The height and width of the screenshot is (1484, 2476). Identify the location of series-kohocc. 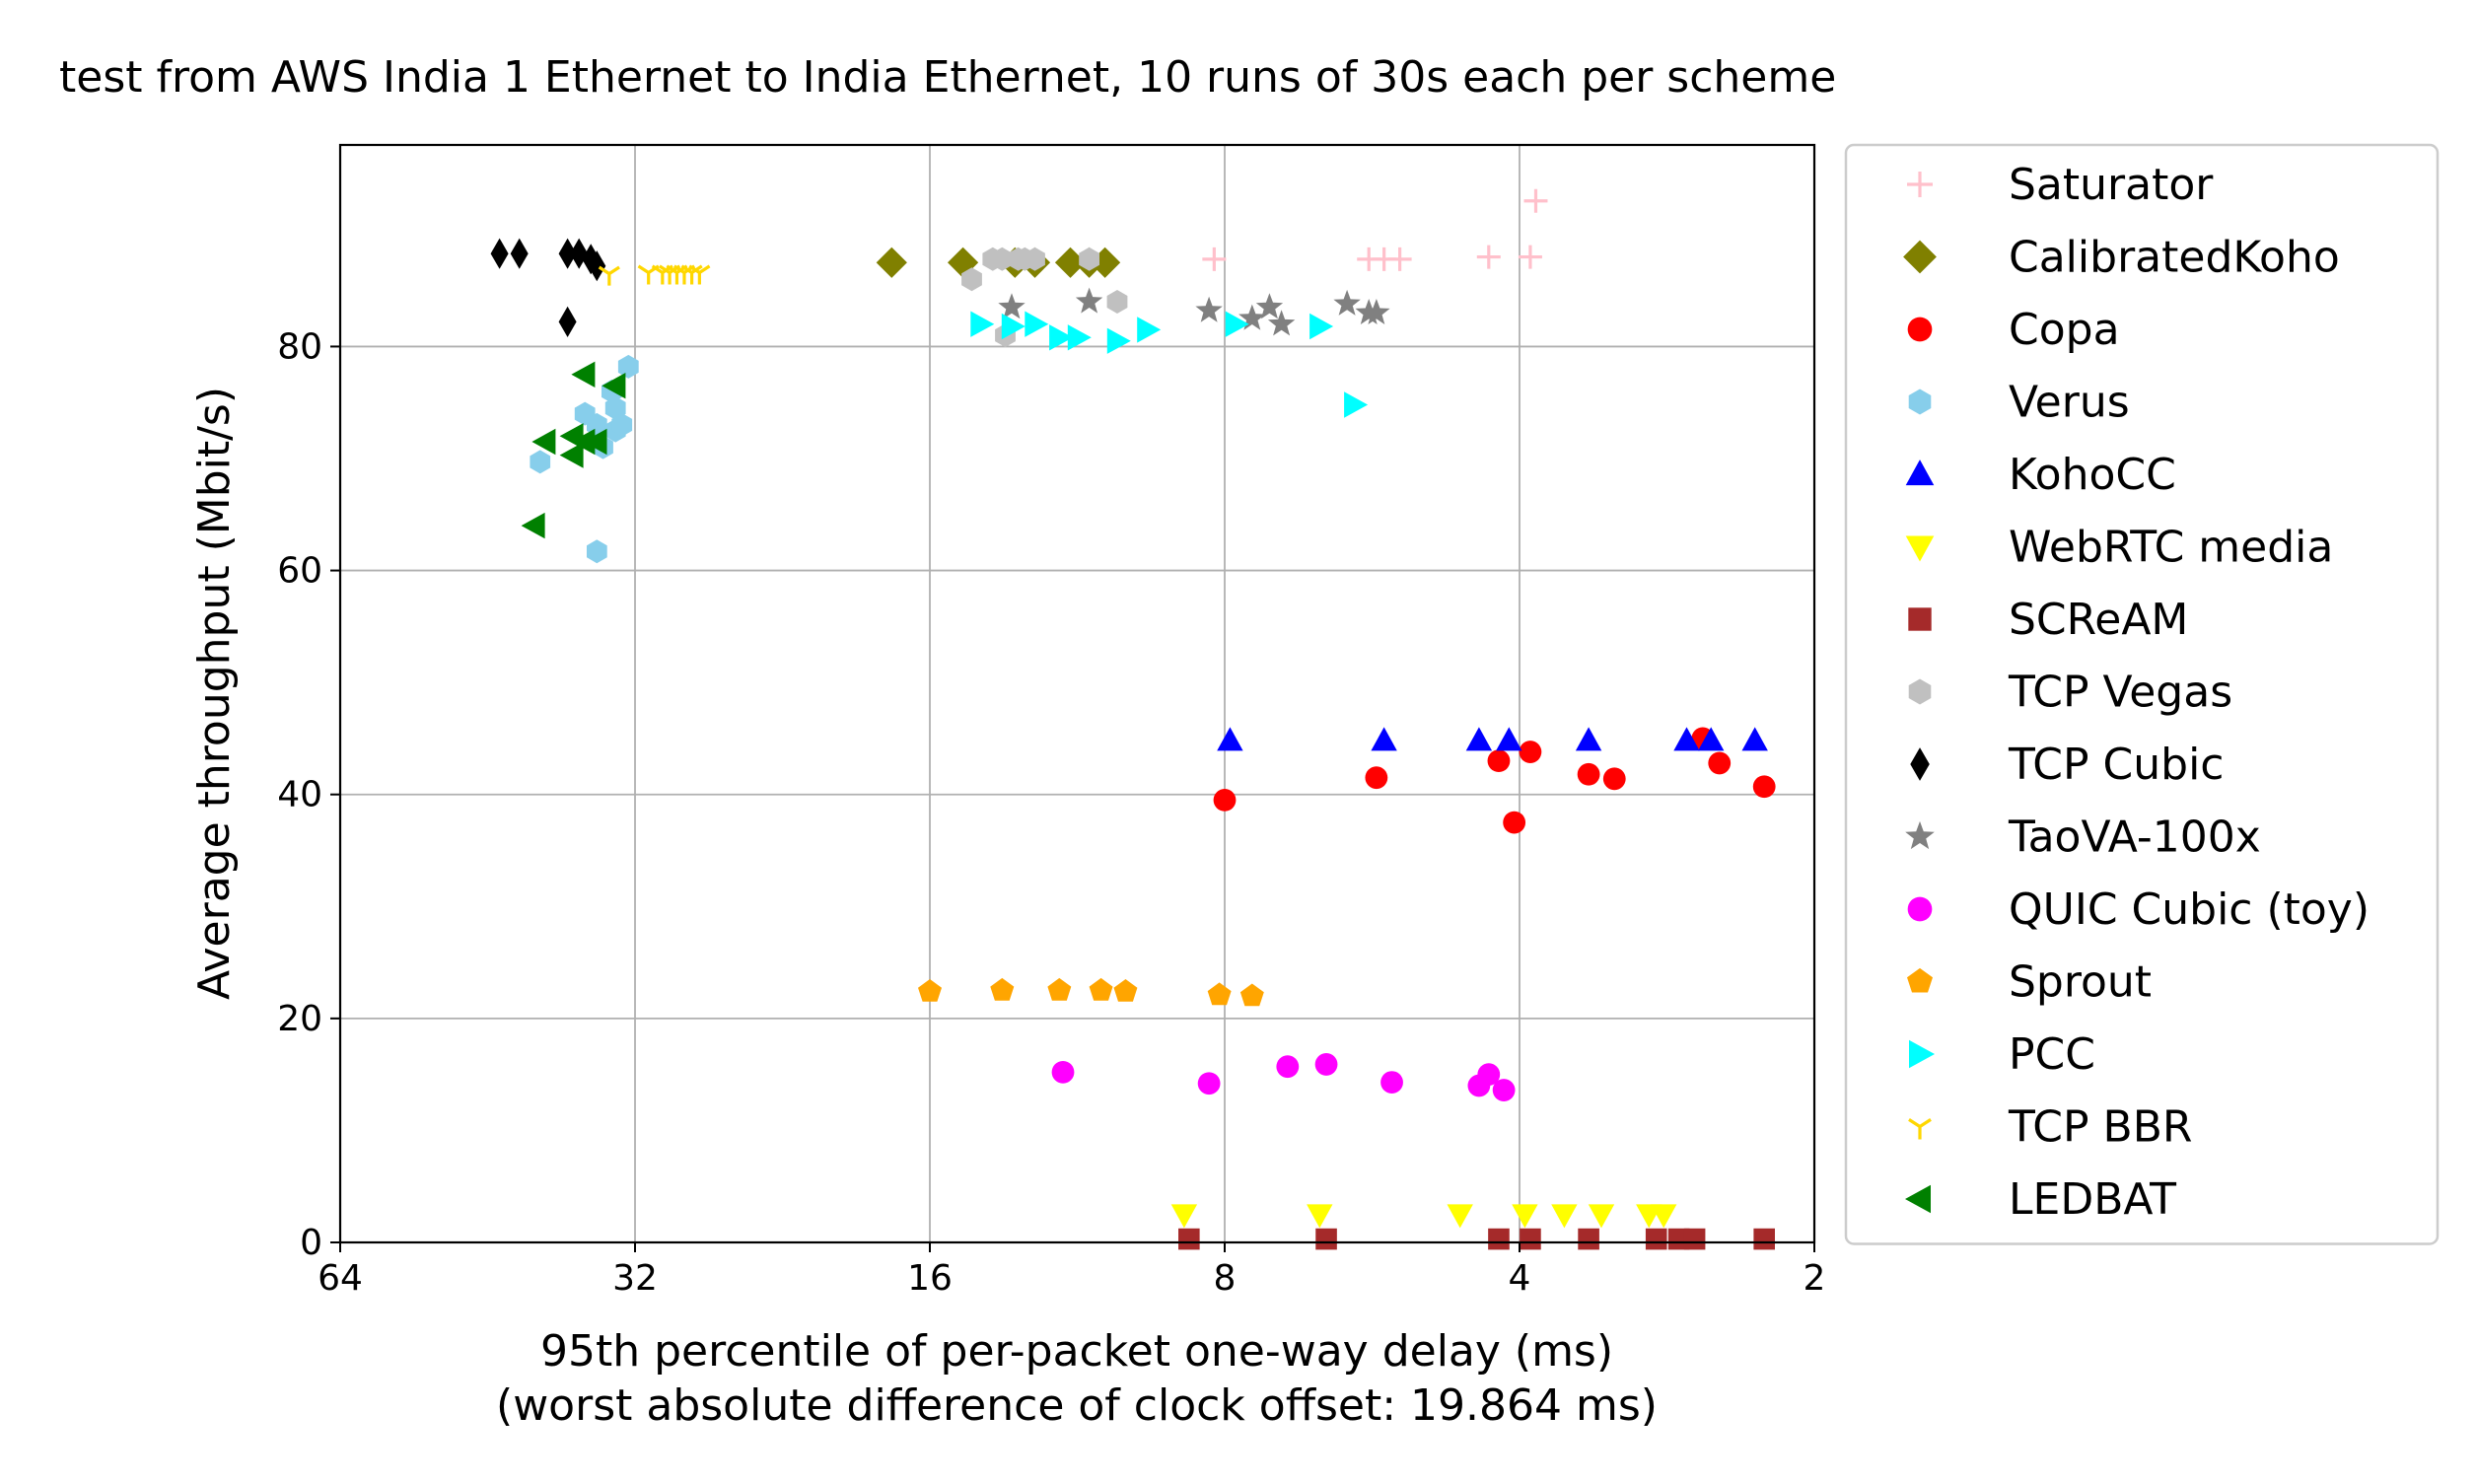
(1492, 739).